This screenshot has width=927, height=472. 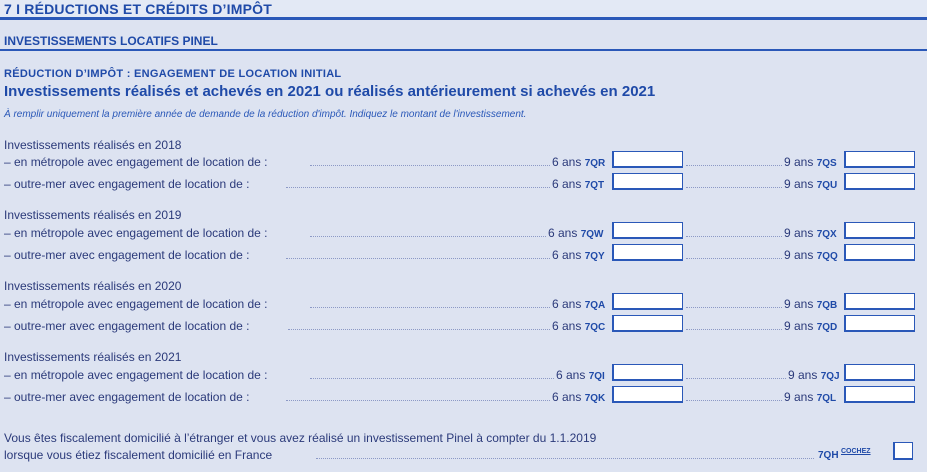 I want to click on group-title-2019: Investissements réalisés en 2019, so click(x=93, y=215).